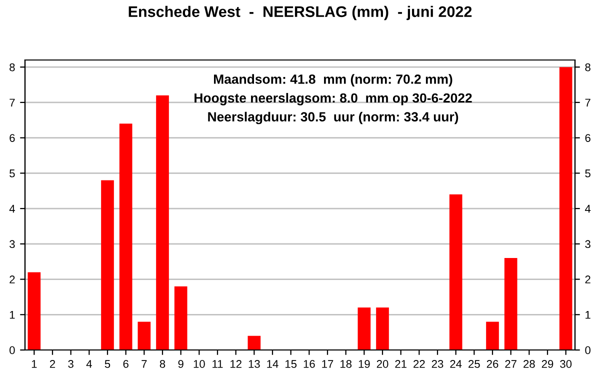 This screenshot has width=600, height=390. Describe the element at coordinates (419, 364) in the screenshot. I see `x-tick-label: 22` at that location.